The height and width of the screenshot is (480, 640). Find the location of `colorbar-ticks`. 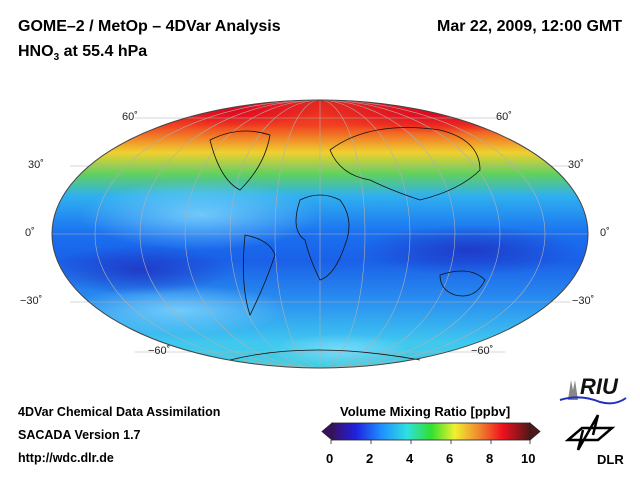

colorbar-ticks is located at coordinates (430, 442).